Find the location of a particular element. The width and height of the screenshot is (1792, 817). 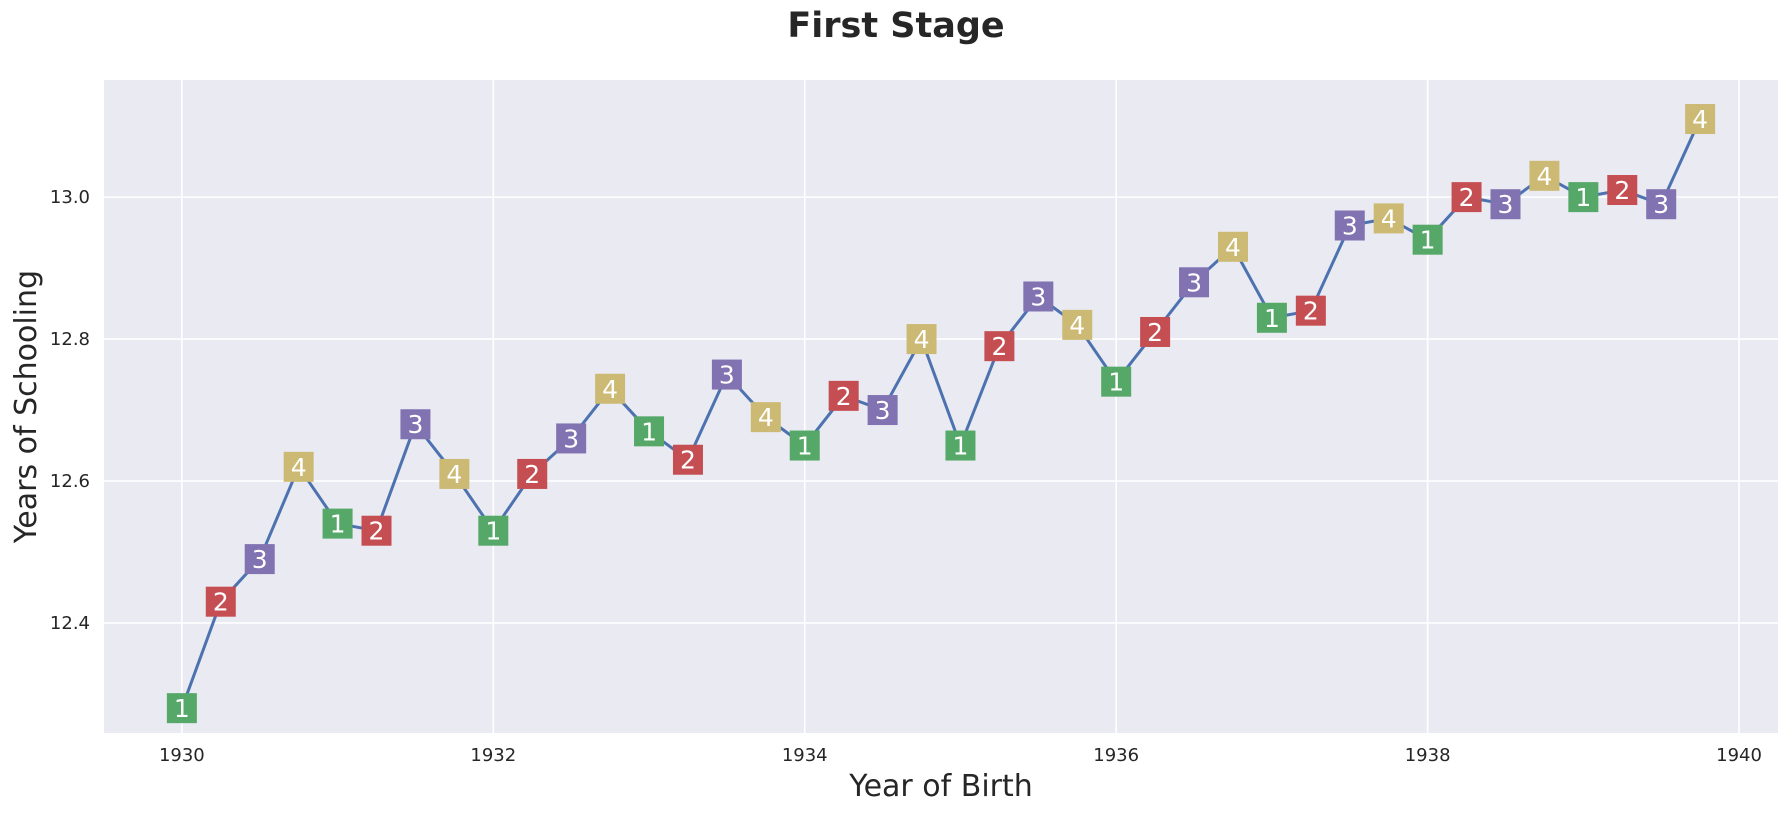

x-tick-label: 1934 is located at coordinates (805, 755).